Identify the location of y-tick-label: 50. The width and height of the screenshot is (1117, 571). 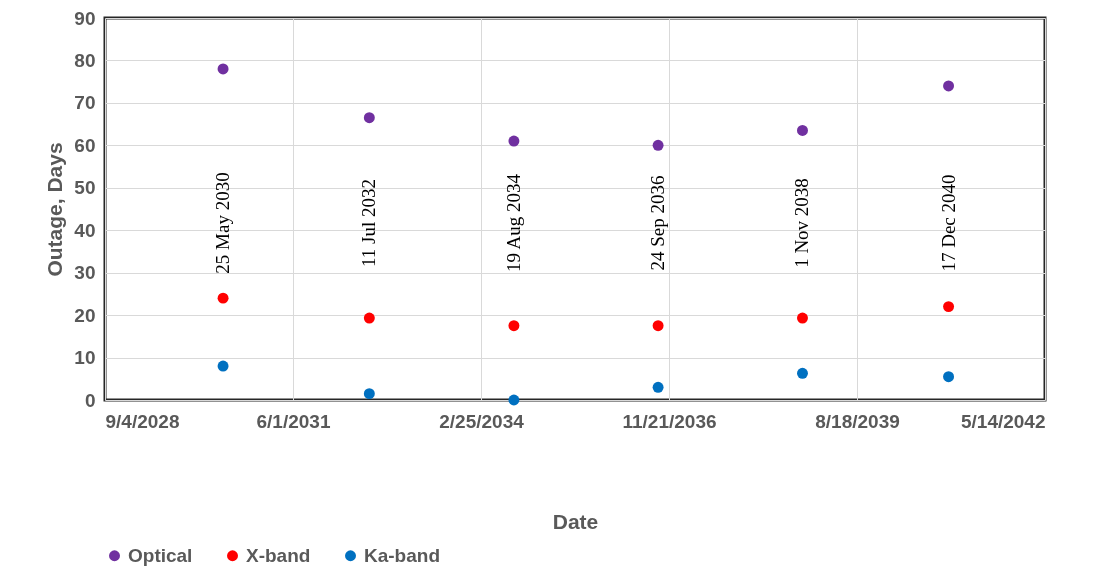
(85, 188).